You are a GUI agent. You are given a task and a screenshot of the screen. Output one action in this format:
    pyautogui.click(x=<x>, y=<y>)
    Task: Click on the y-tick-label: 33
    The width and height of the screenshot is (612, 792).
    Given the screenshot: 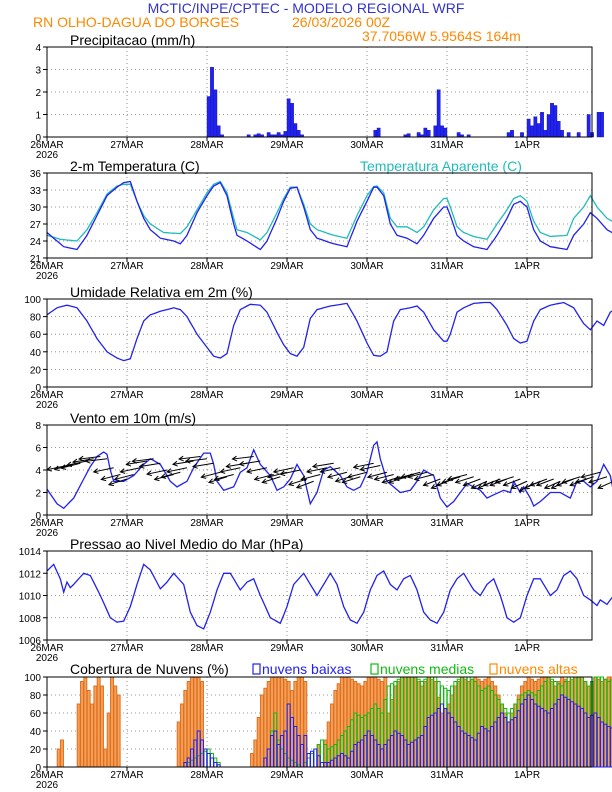 What is the action you would take?
    pyautogui.click(x=36, y=191)
    